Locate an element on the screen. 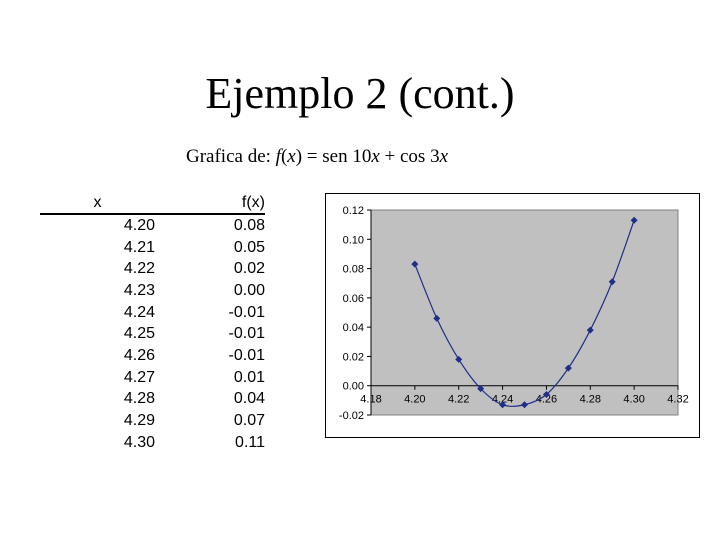 The height and width of the screenshot is (540, 720). table-row: 4.26 -0.01 is located at coordinates (152, 356).